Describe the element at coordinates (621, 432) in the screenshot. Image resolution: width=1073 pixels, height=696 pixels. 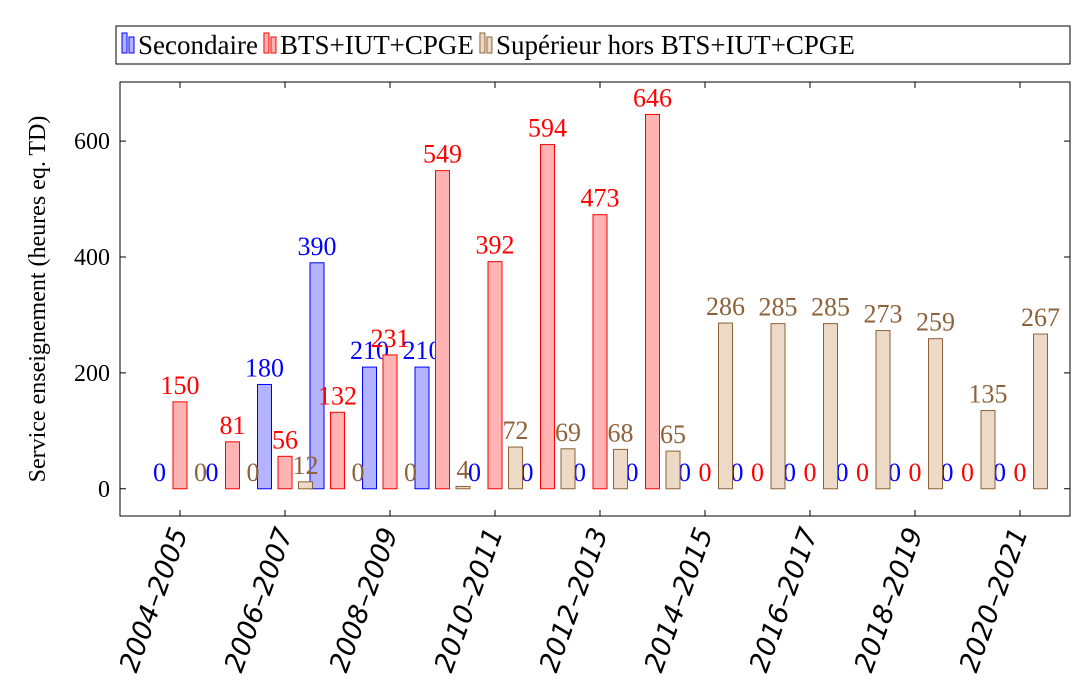
I see `data-label: 68` at that location.